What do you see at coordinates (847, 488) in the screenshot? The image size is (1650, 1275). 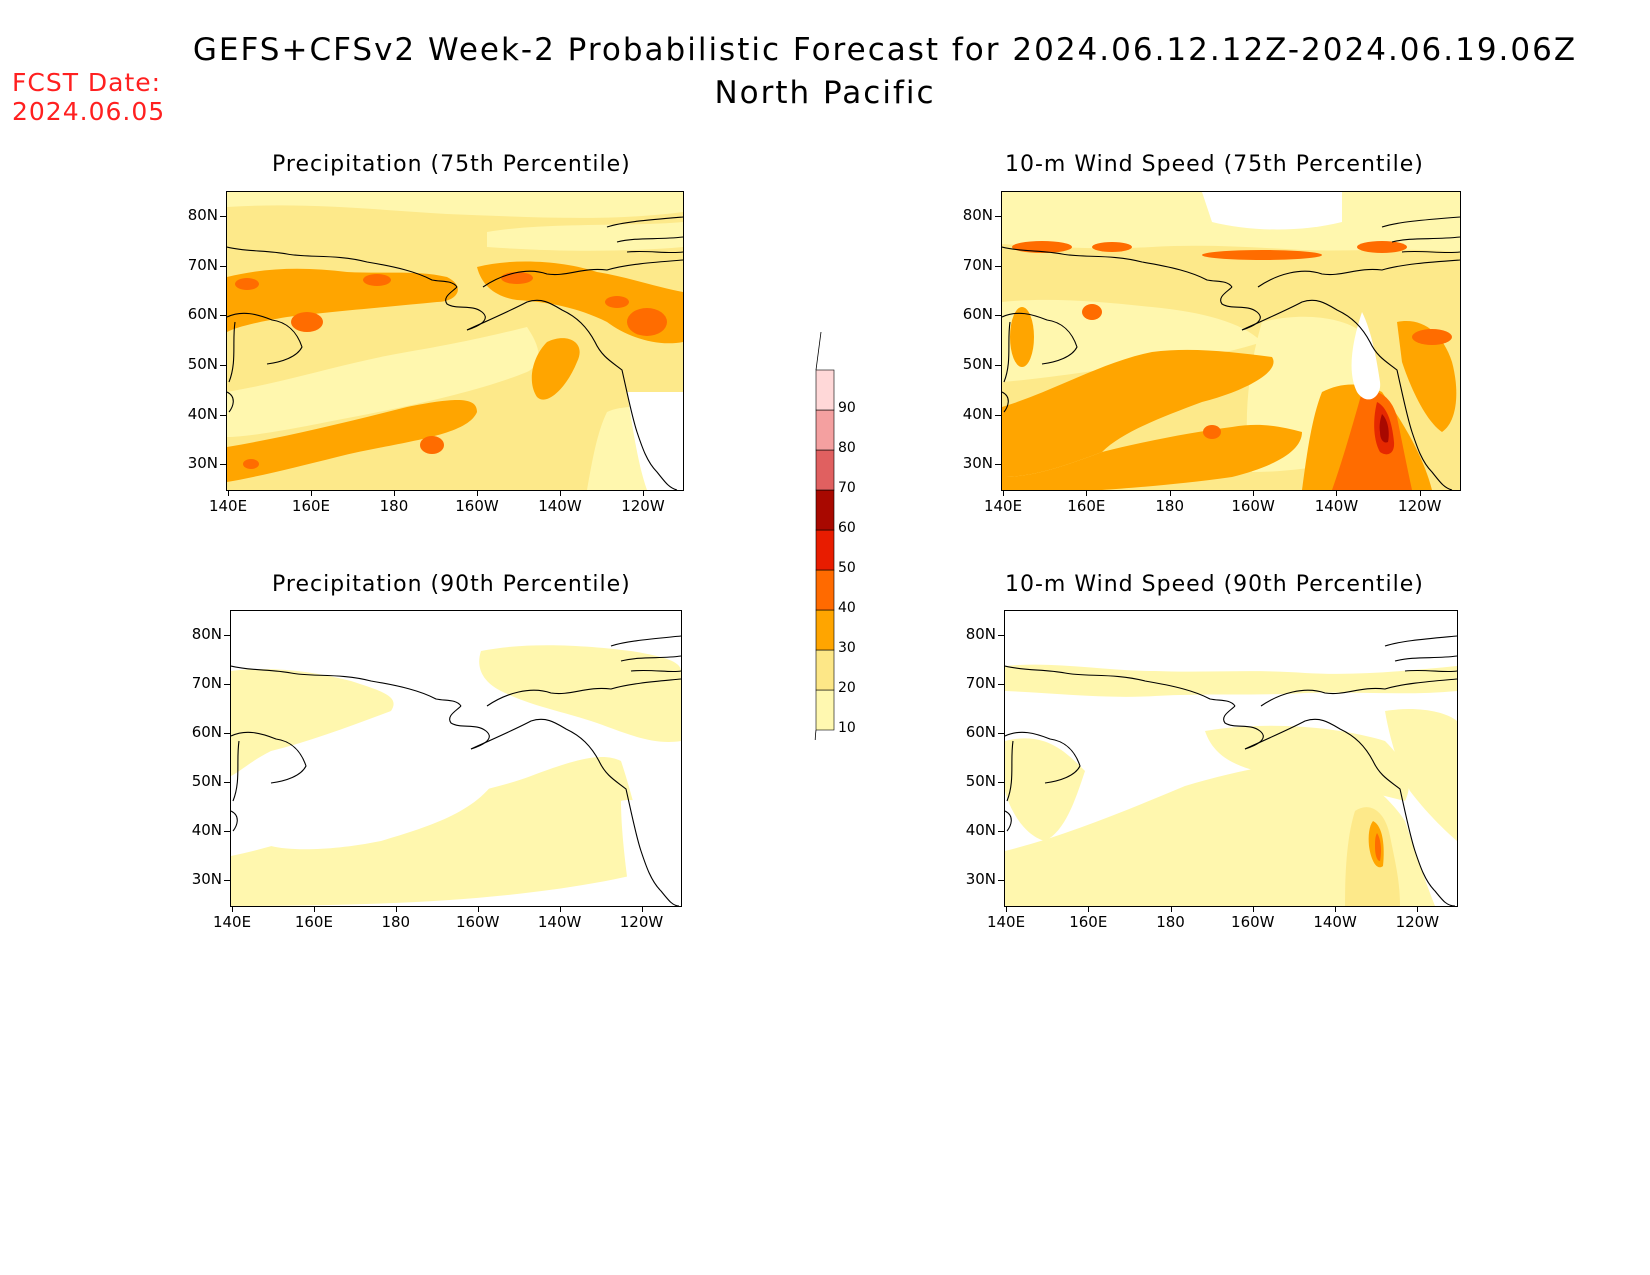 I see `colorbar-level-label: 70` at bounding box center [847, 488].